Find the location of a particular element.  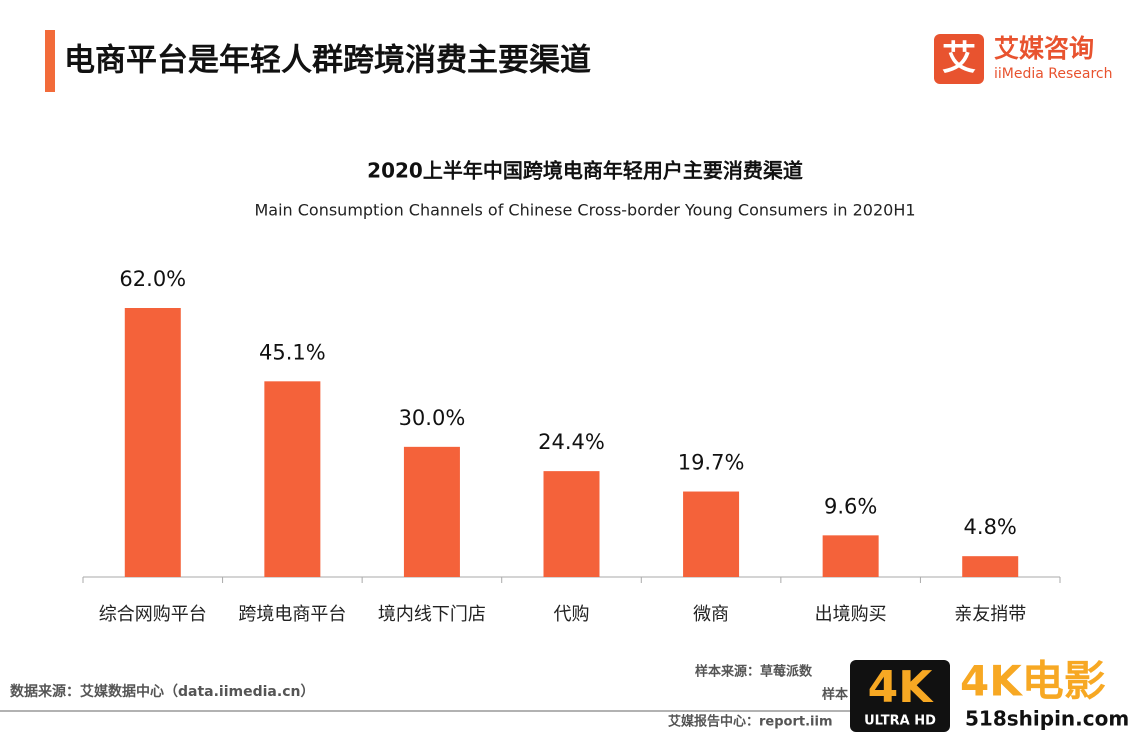

x-tick-label: 综合网购平台 is located at coordinates (153, 614).